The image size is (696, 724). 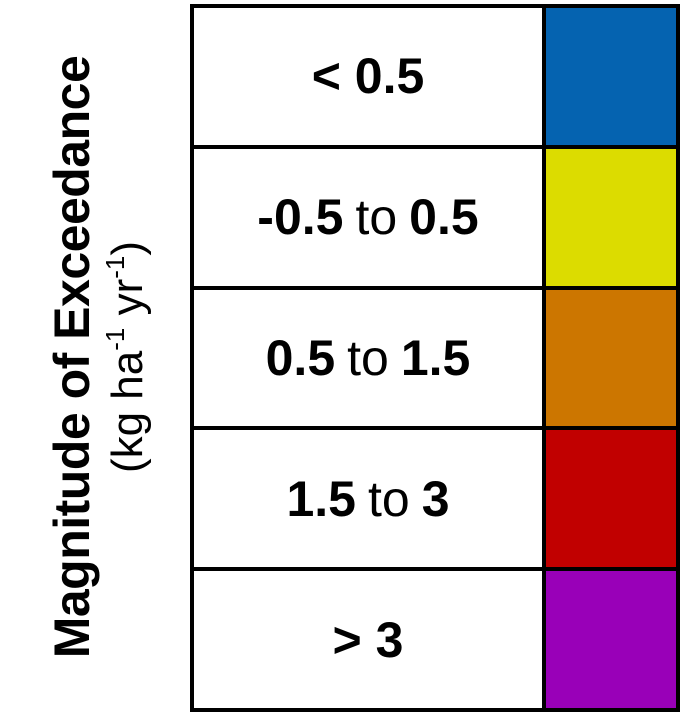 What do you see at coordinates (300, 217) in the screenshot?
I see `legend-label-from: -0.5` at bounding box center [300, 217].